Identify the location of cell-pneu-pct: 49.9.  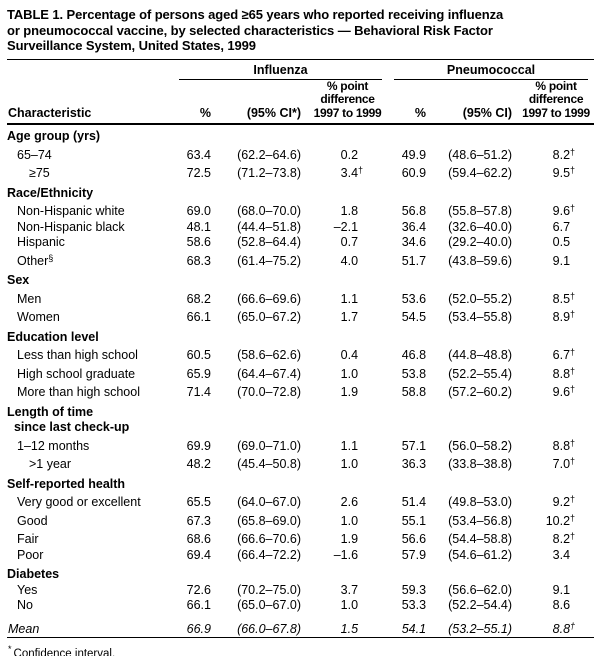
(414, 154).